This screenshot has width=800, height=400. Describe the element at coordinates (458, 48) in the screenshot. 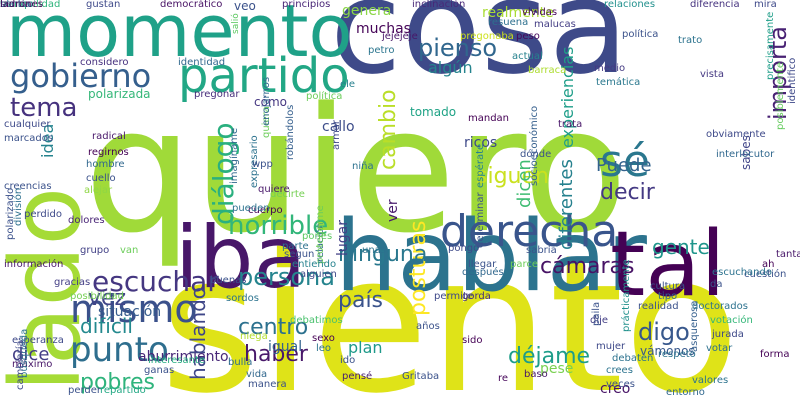

I see `word-pienso: pienso` at that location.